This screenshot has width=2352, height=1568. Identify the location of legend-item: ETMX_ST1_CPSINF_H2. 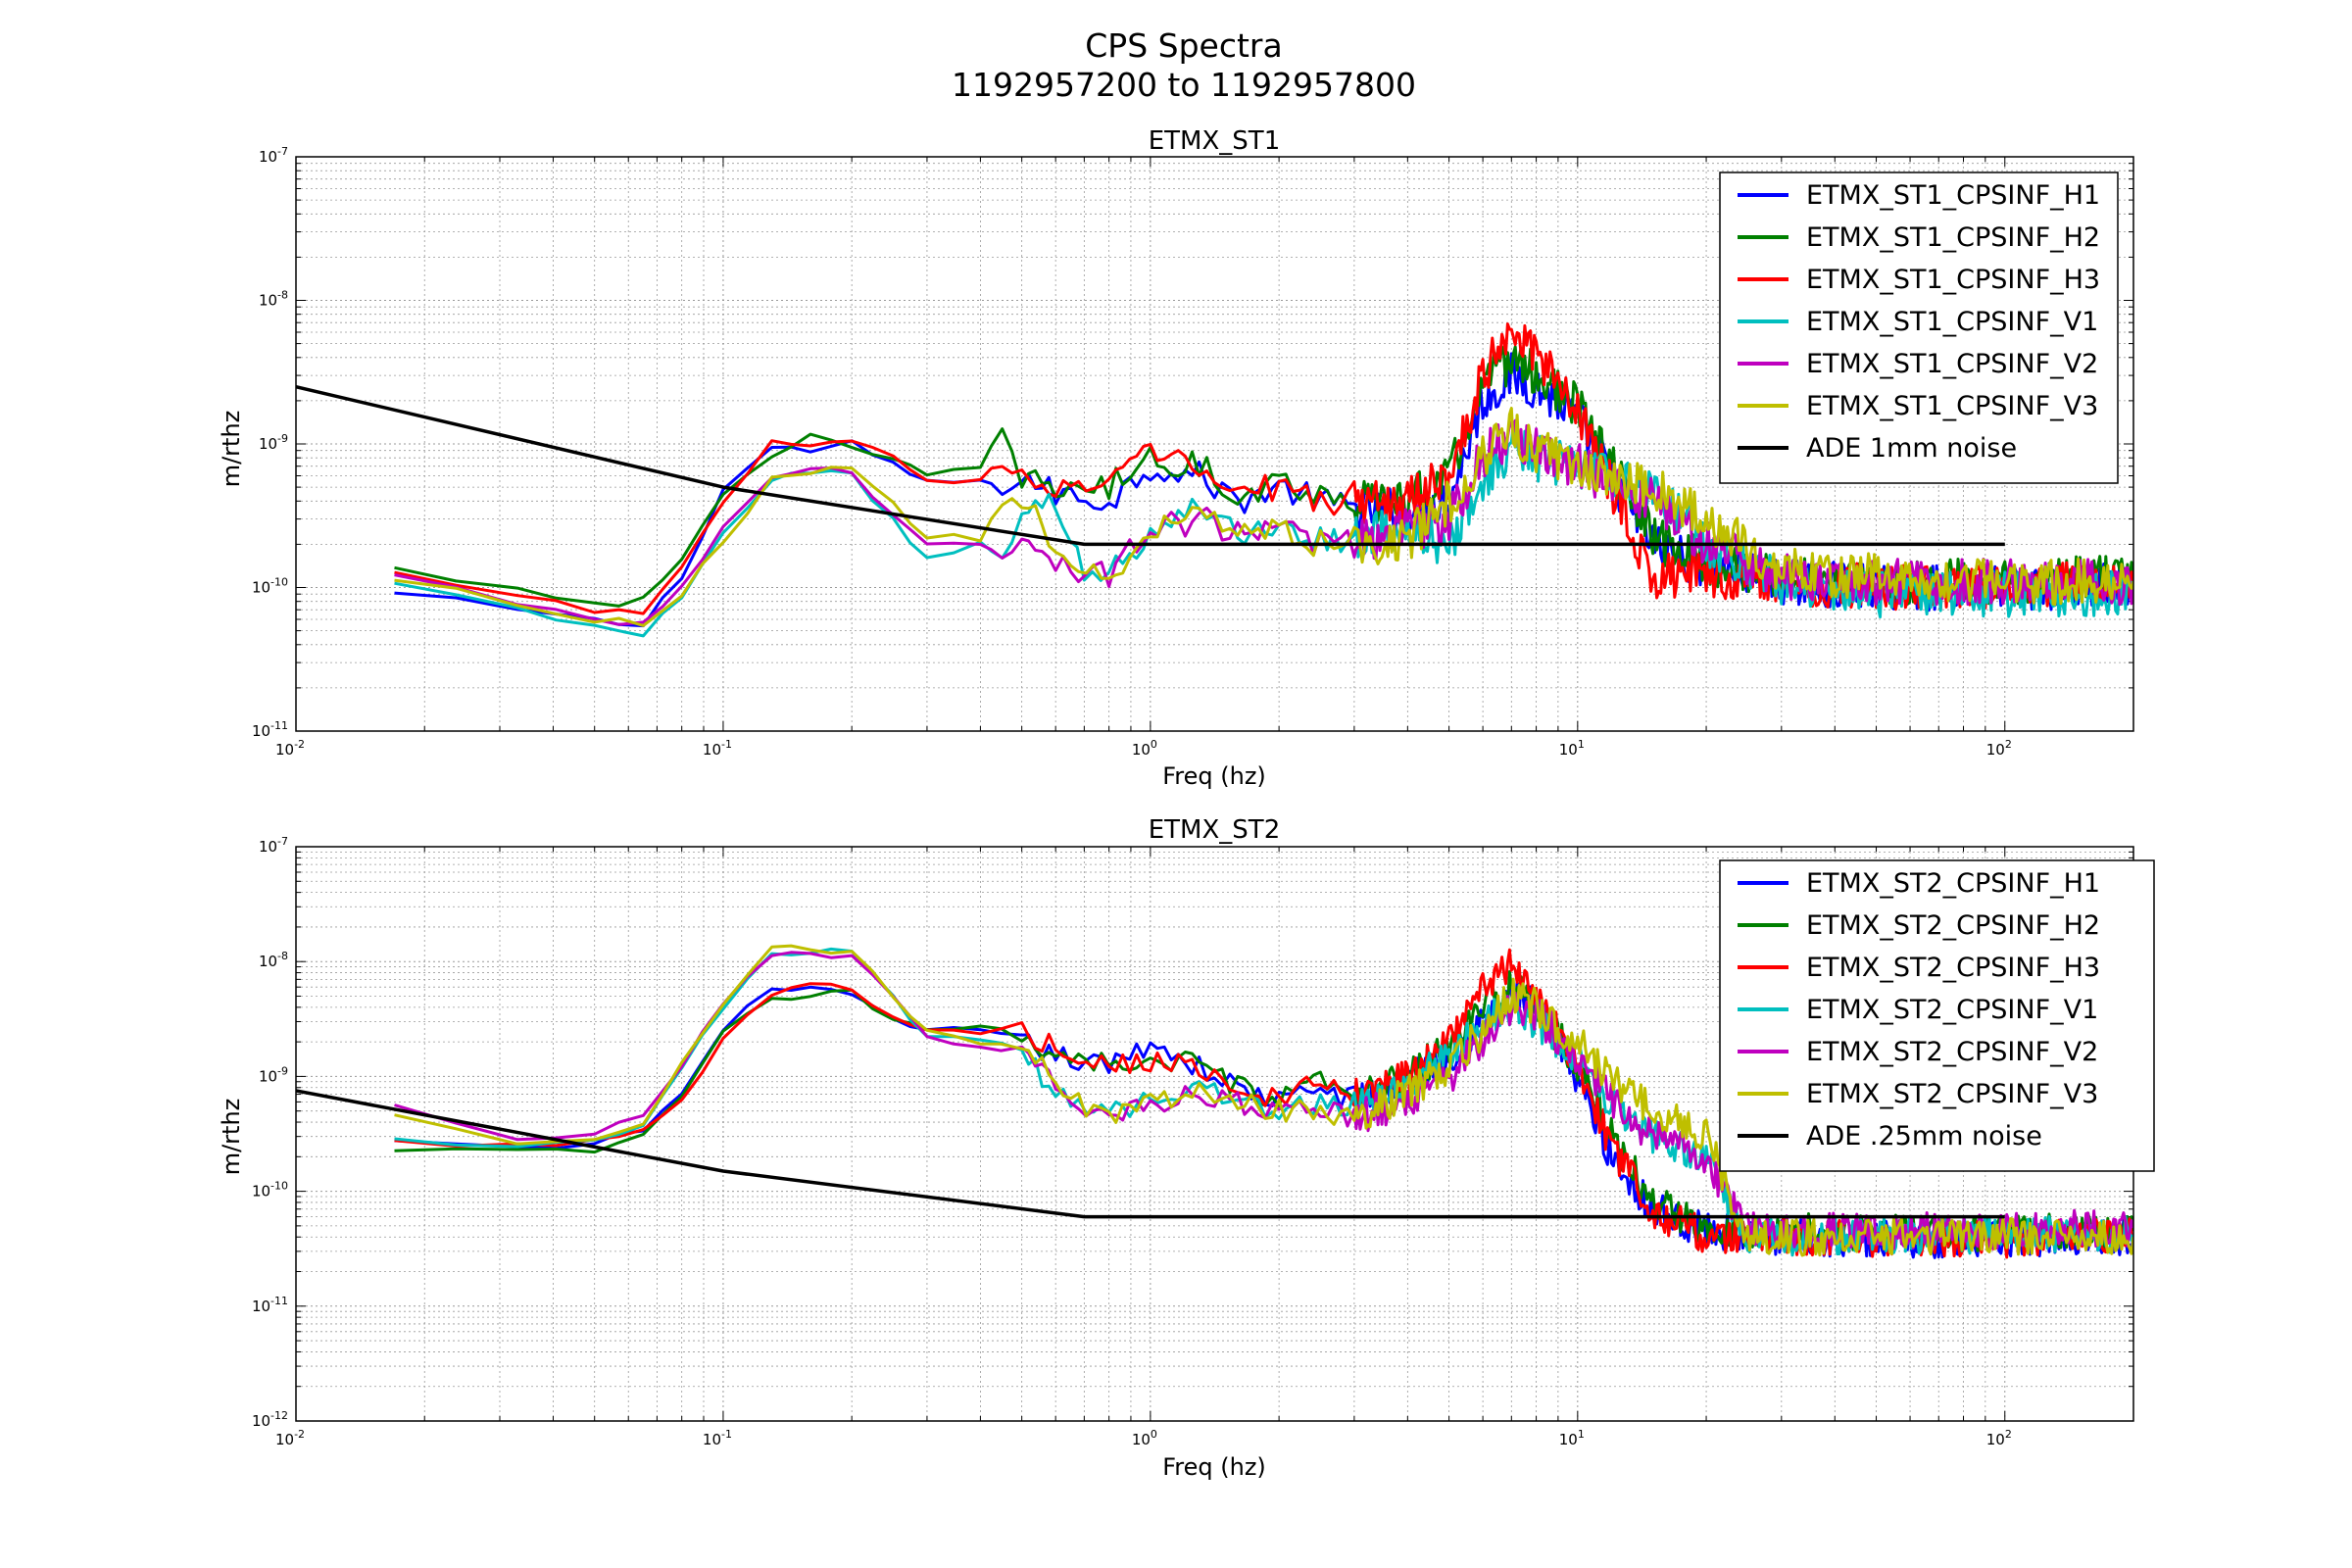
(1919, 237).